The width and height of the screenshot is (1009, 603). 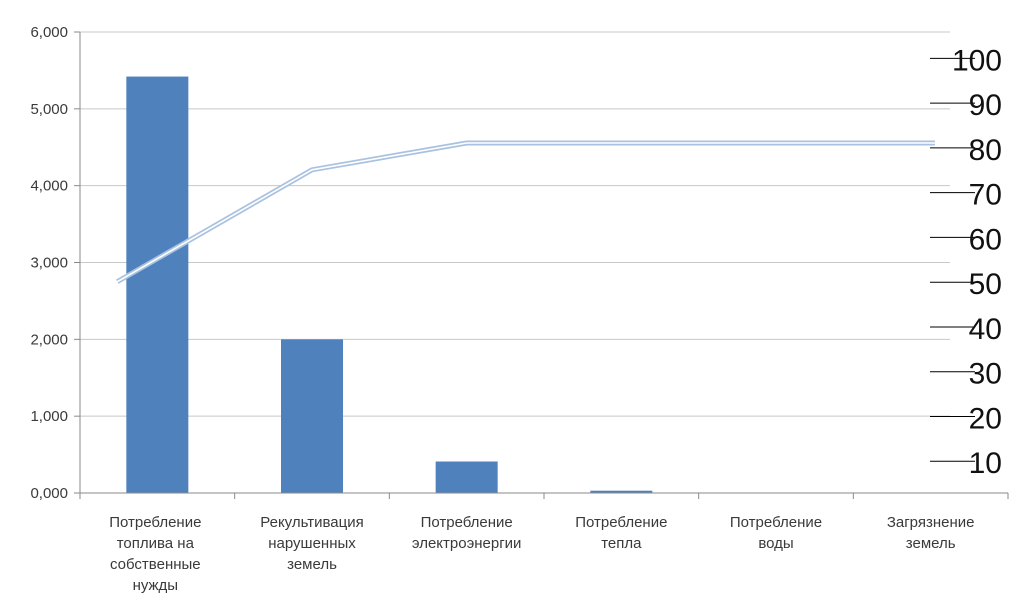 What do you see at coordinates (985, 150) in the screenshot?
I see `y2-tick-label: 80` at bounding box center [985, 150].